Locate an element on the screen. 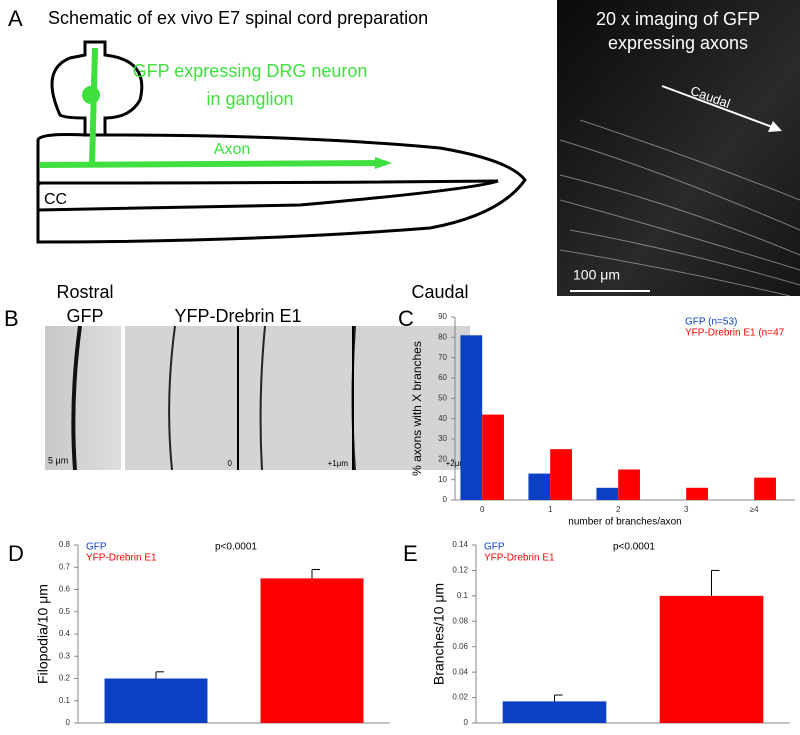 The image size is (800, 735). y-tick-label: 0.06 is located at coordinates (460, 646).